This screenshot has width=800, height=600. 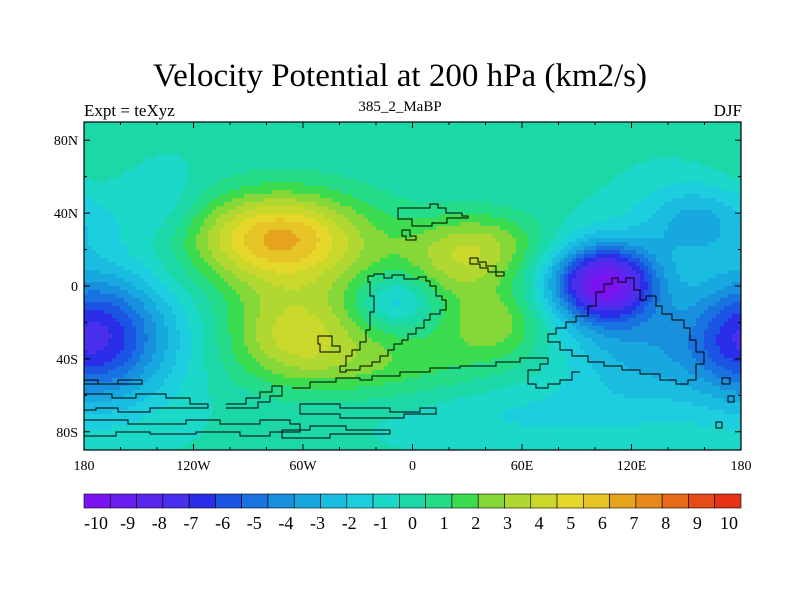 I want to click on colorbar-label: -6, so click(x=222, y=523).